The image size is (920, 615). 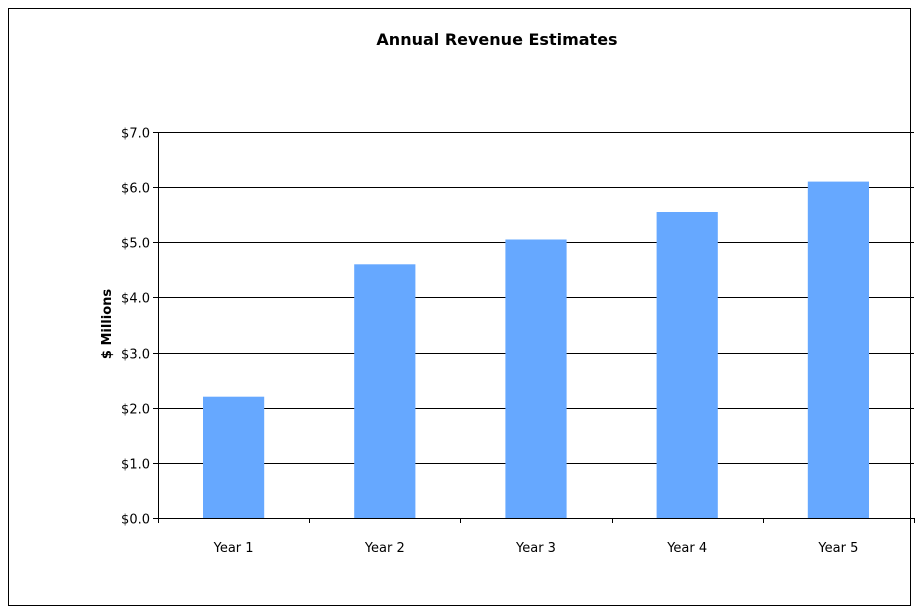 I want to click on x-tick-label: Year 5, so click(x=837, y=548).